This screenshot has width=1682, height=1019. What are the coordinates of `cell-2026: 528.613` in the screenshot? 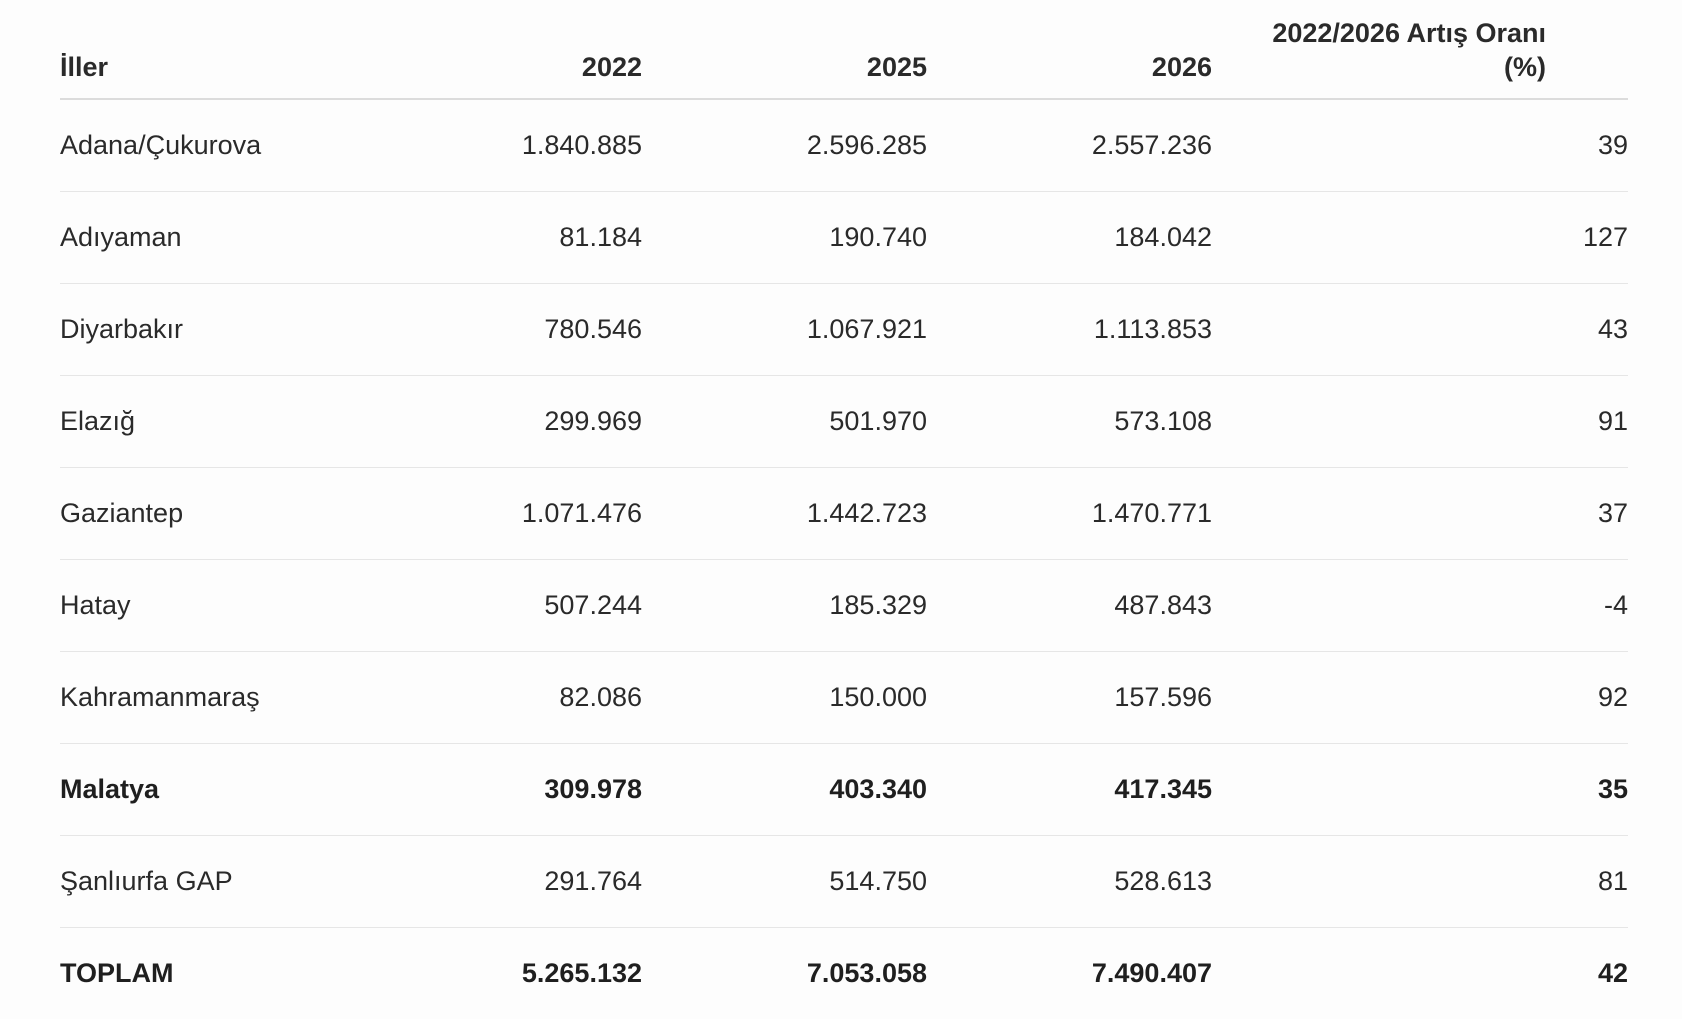 It's located at (1069, 882).